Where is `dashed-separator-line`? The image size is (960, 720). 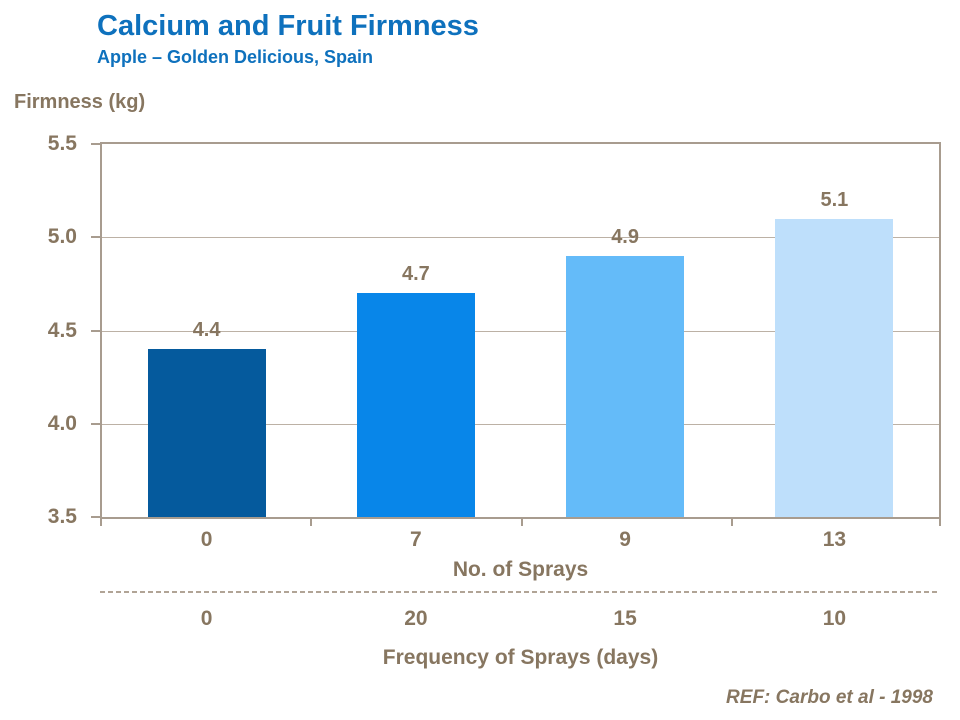 dashed-separator-line is located at coordinates (520, 592).